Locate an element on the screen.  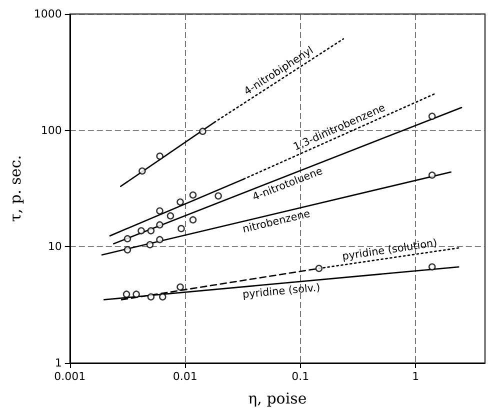
text: pyridine (solution) is located at coordinates (389, 250).